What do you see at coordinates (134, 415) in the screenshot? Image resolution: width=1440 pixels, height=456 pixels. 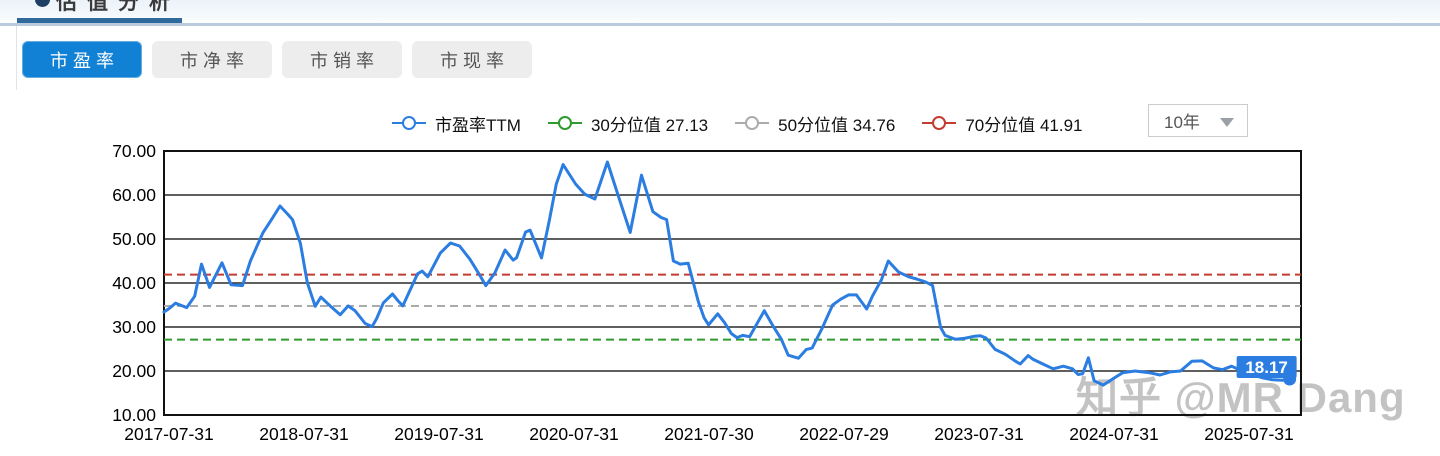 I see `y-axis-label: 10.00` at bounding box center [134, 415].